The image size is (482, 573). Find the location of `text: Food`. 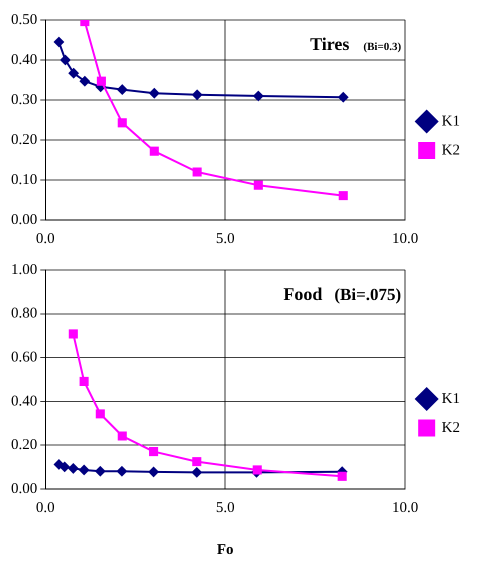

text: Food is located at coordinates (302, 294).